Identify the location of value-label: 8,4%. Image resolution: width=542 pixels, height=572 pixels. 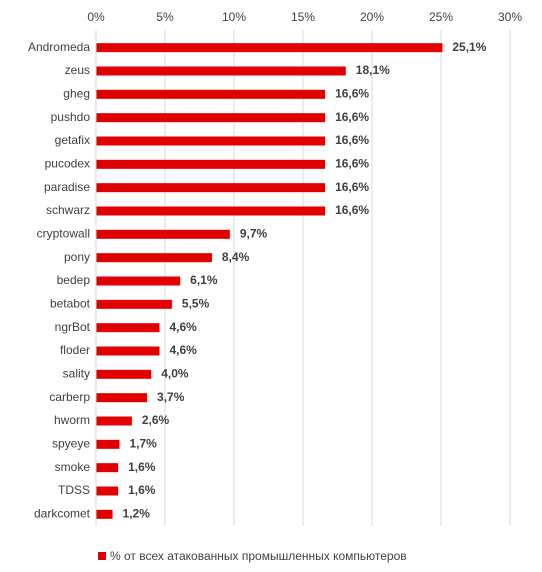
(236, 257).